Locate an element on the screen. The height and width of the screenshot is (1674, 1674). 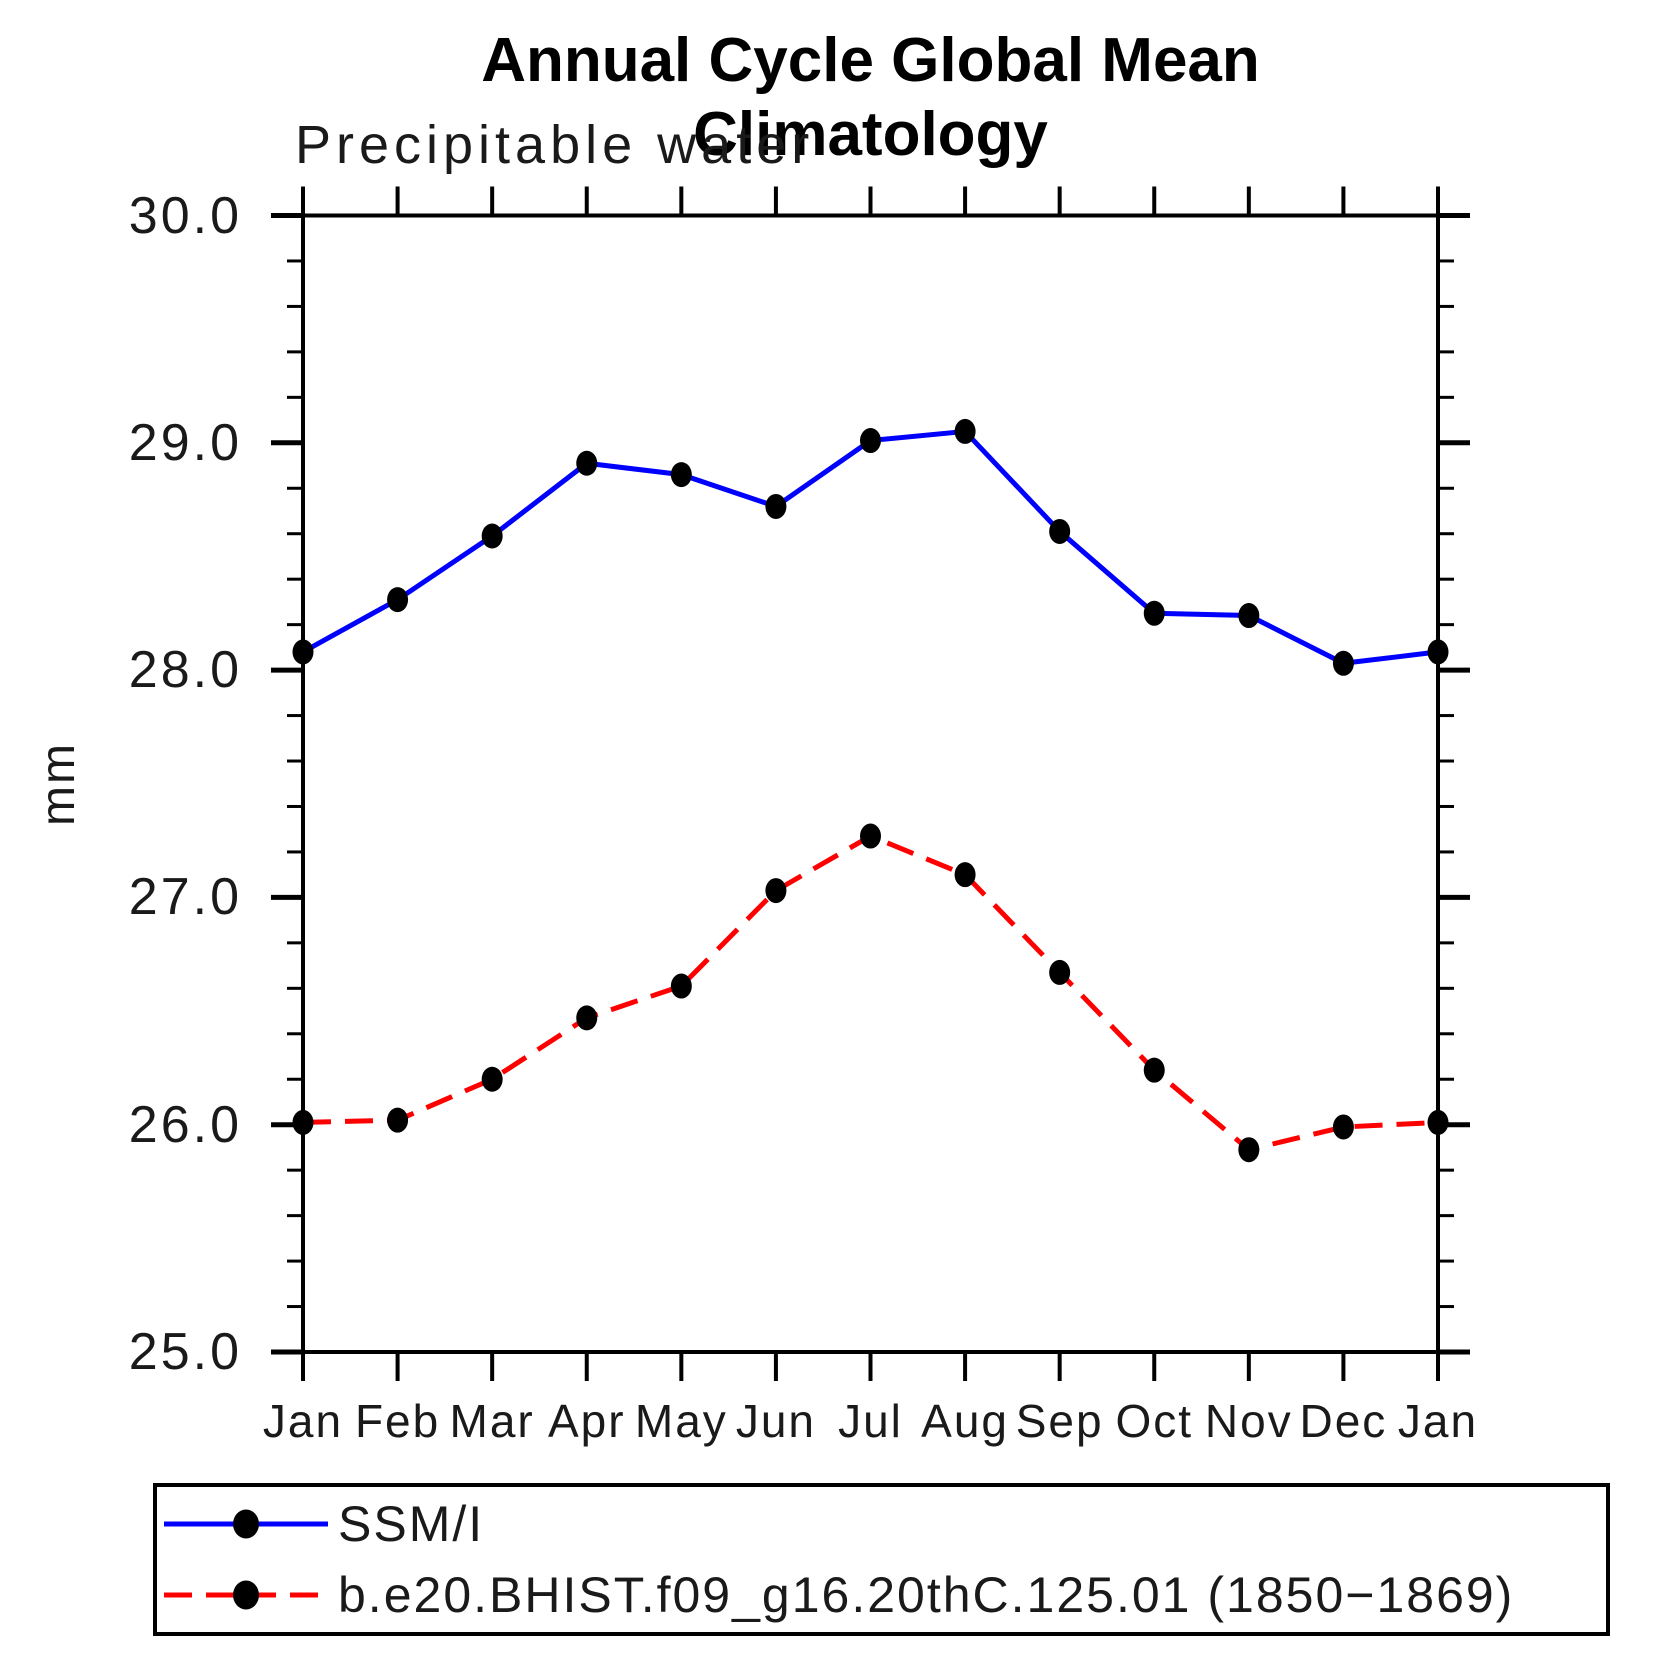
x-tick-label: Jun is located at coordinates (775, 1421).